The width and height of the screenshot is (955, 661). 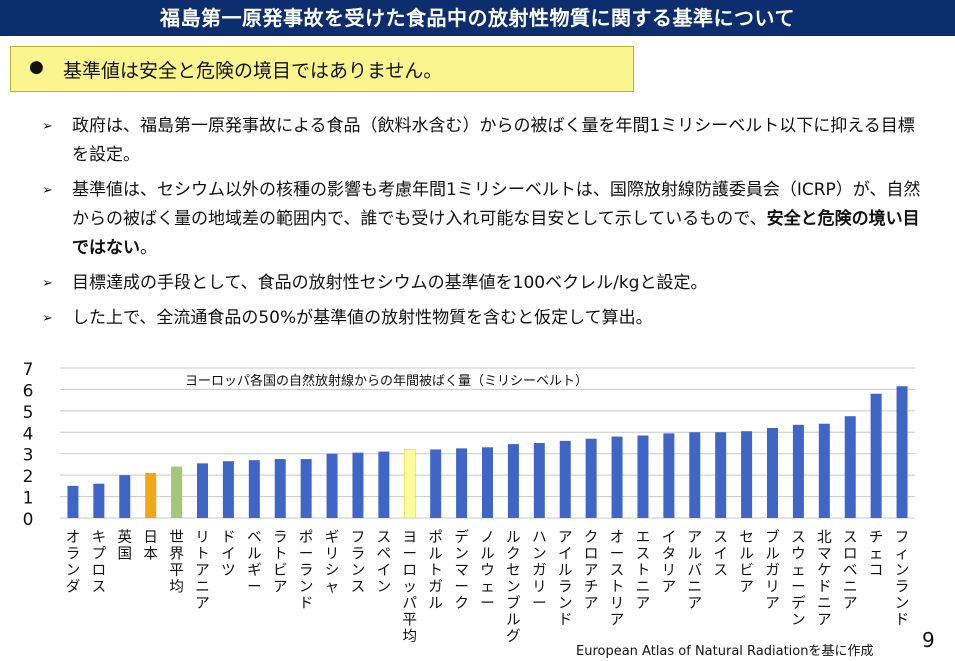 What do you see at coordinates (617, 579) in the screenshot?
I see `x-tick-label: オーストリア` at bounding box center [617, 579].